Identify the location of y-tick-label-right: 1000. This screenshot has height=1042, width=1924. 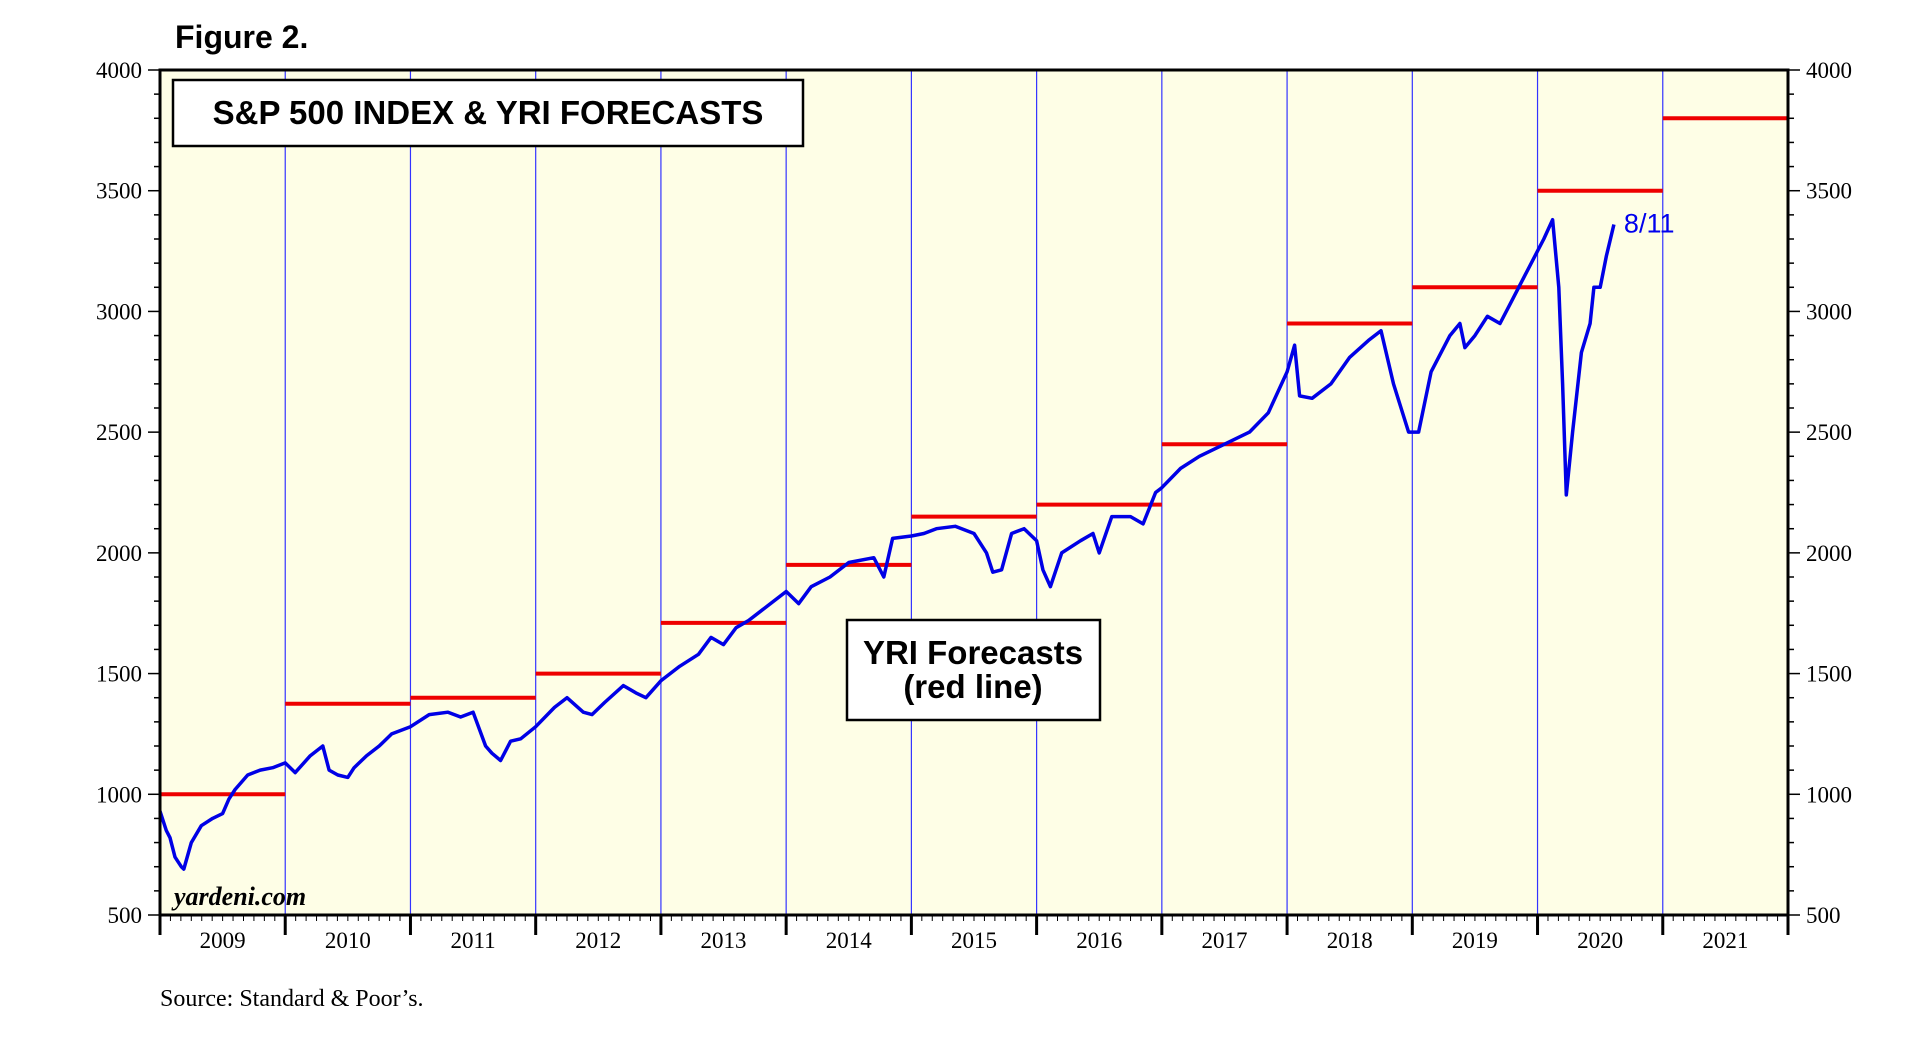
(1829, 794).